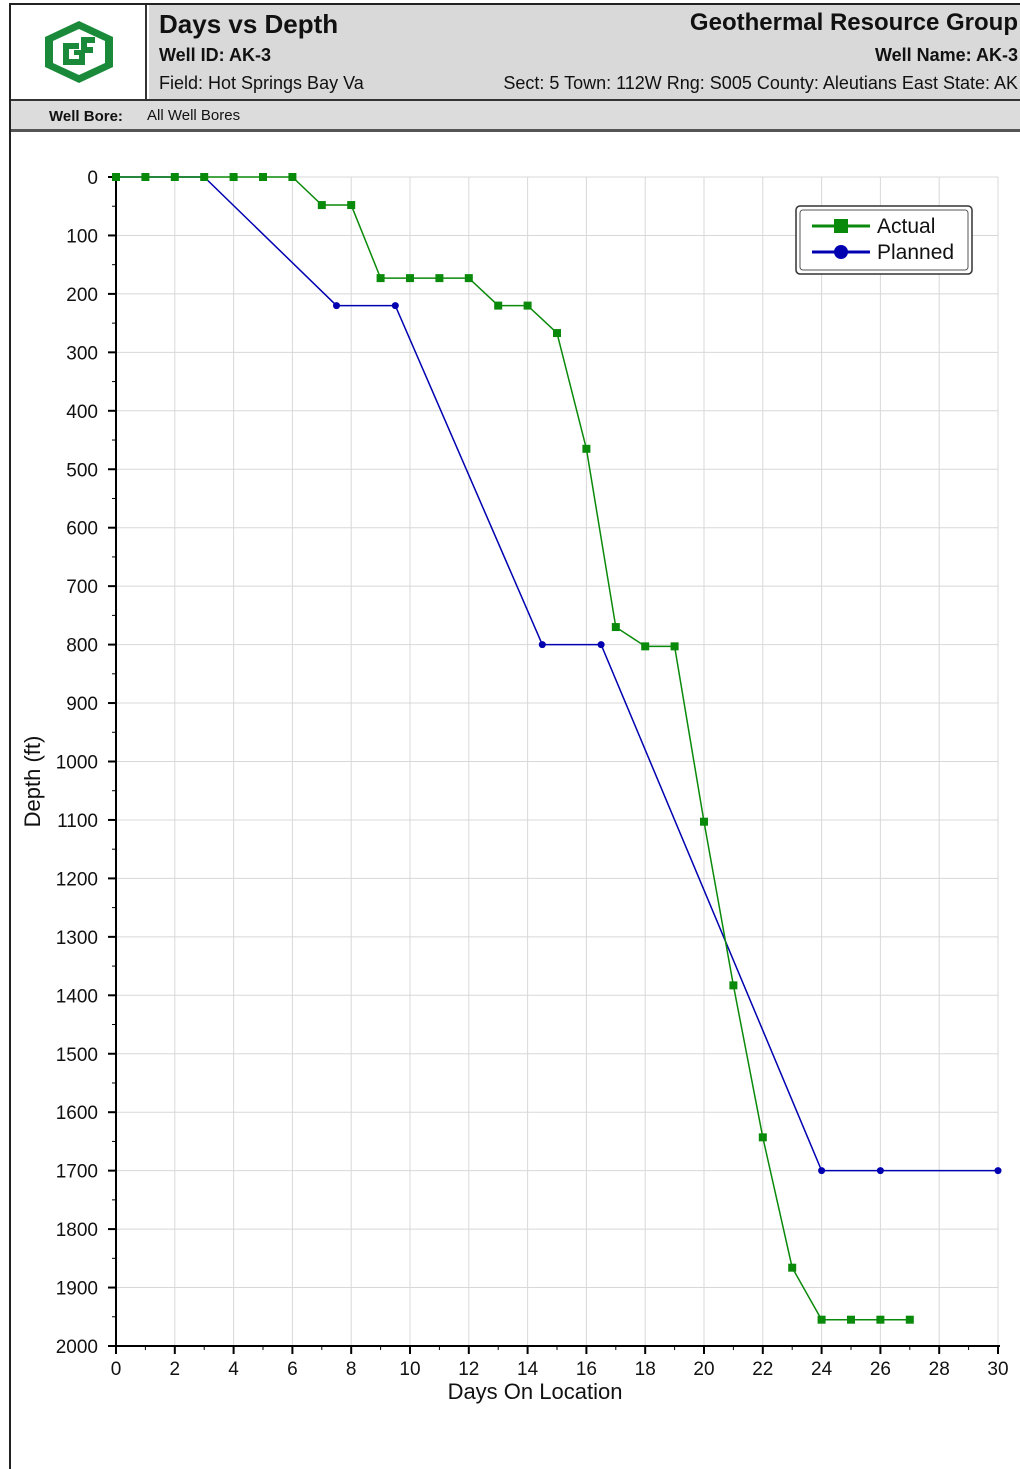 The width and height of the screenshot is (1020, 1469). What do you see at coordinates (250, 55) in the screenshot?
I see `well-id-value: AK-3` at bounding box center [250, 55].